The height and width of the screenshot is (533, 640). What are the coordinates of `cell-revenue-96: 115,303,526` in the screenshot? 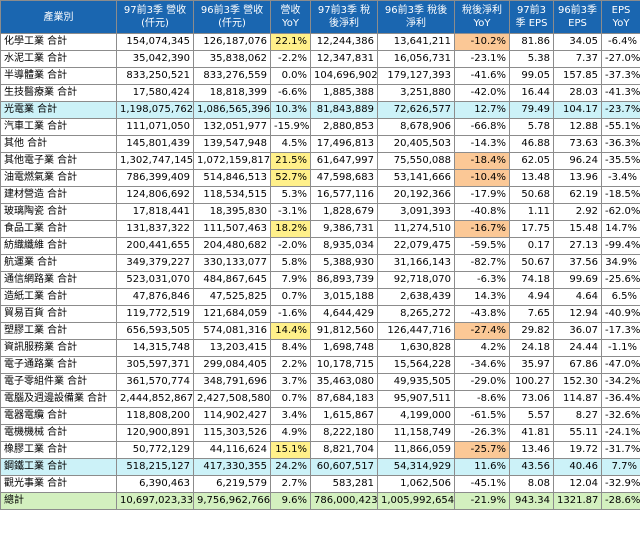 It's located at (232, 433).